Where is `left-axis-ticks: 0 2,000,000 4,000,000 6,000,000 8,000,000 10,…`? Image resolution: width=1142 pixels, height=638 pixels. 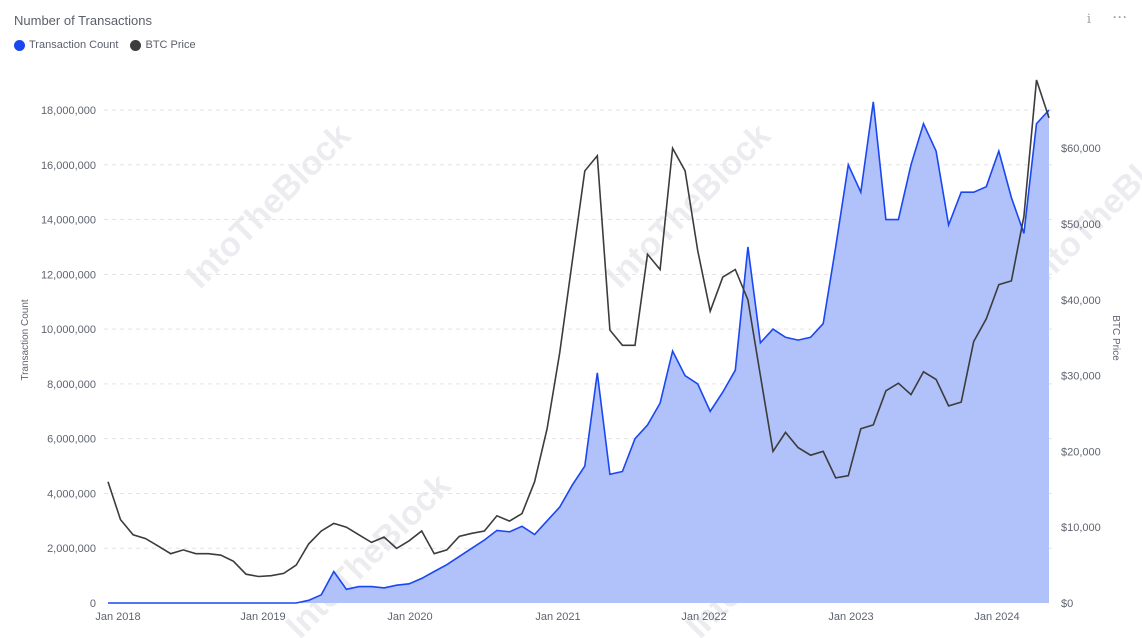 left-axis-ticks: 0 2,000,000 4,000,000 6,000,000 8,000,000 10,… is located at coordinates (68, 357).